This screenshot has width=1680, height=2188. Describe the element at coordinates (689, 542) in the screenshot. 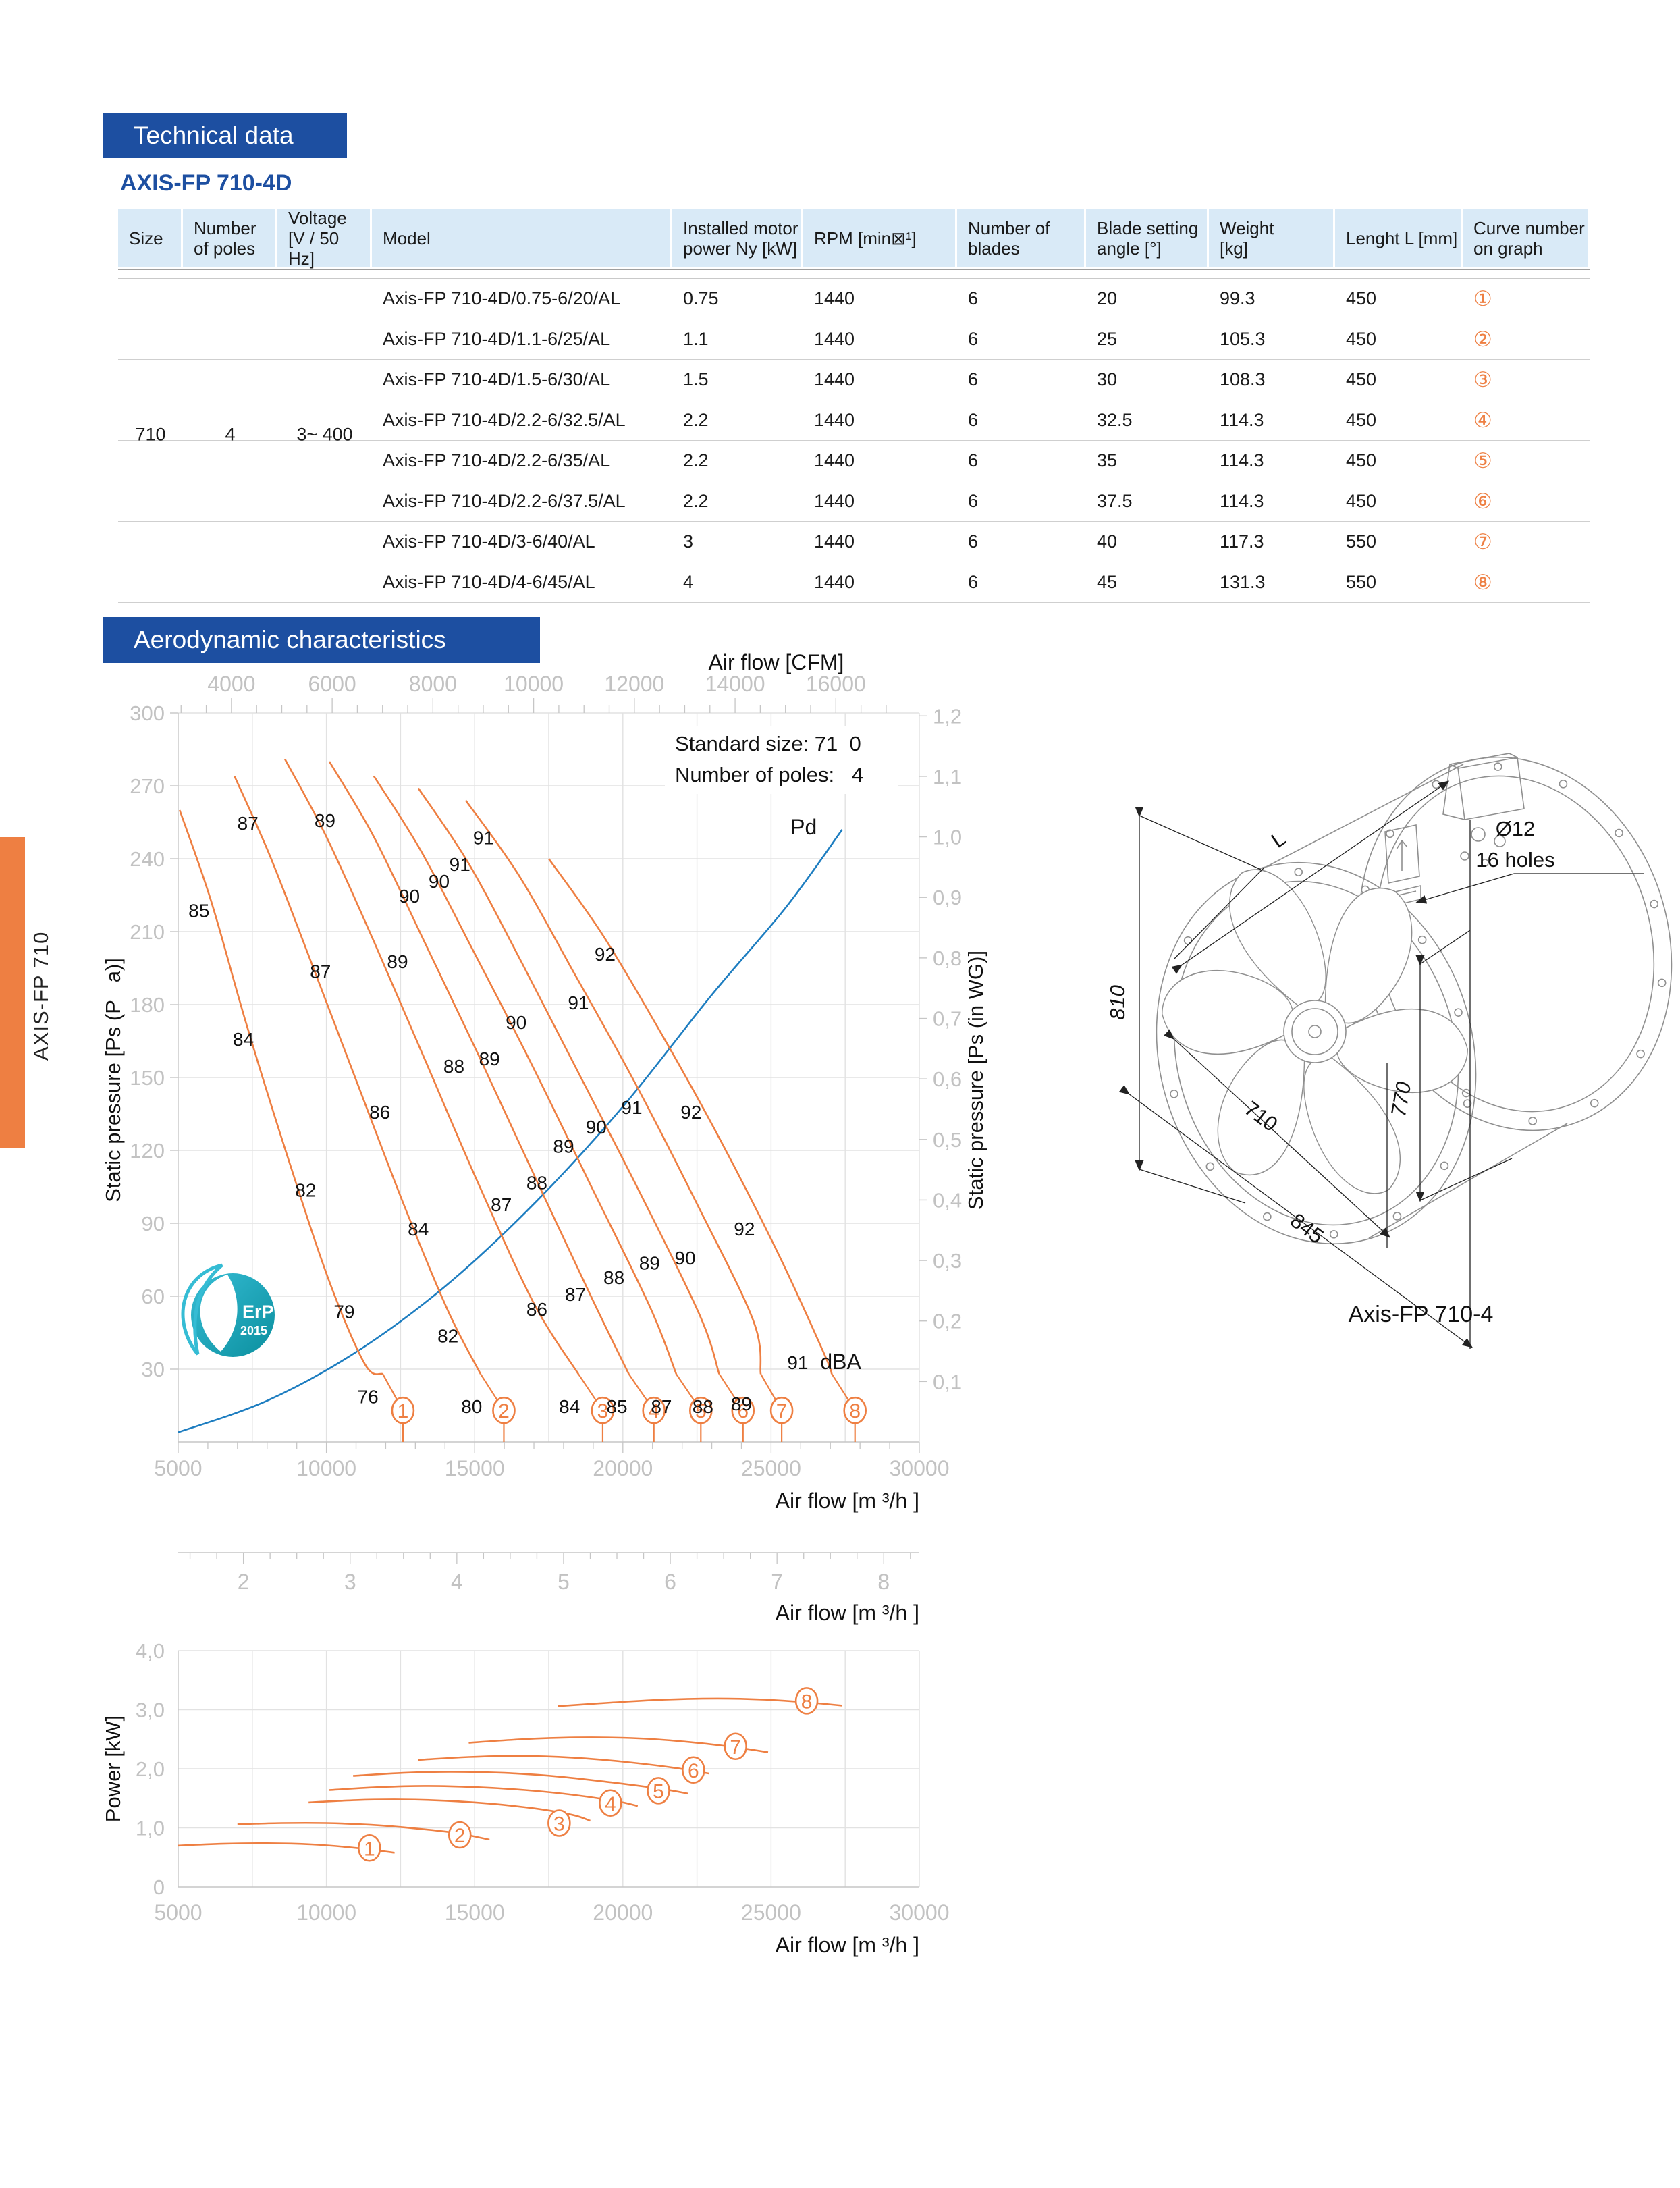

I see `table-cell-power: 3` at that location.